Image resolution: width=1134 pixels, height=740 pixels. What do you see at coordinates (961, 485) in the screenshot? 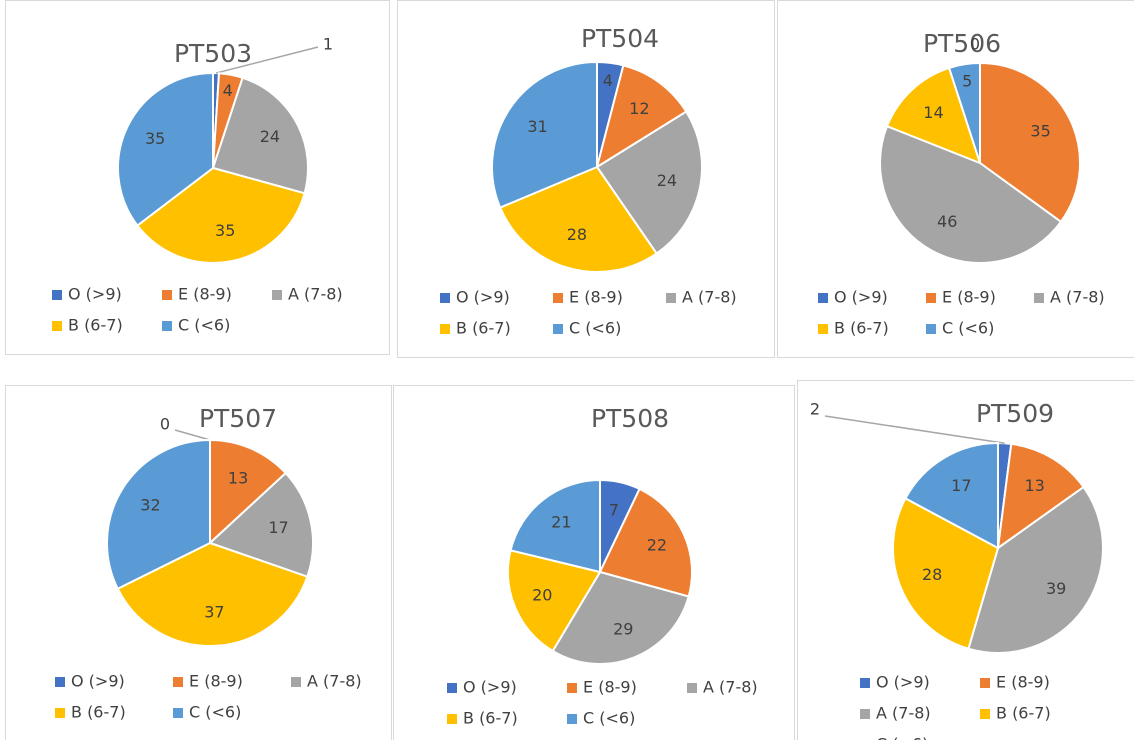
I see `data-label: 17` at bounding box center [961, 485].